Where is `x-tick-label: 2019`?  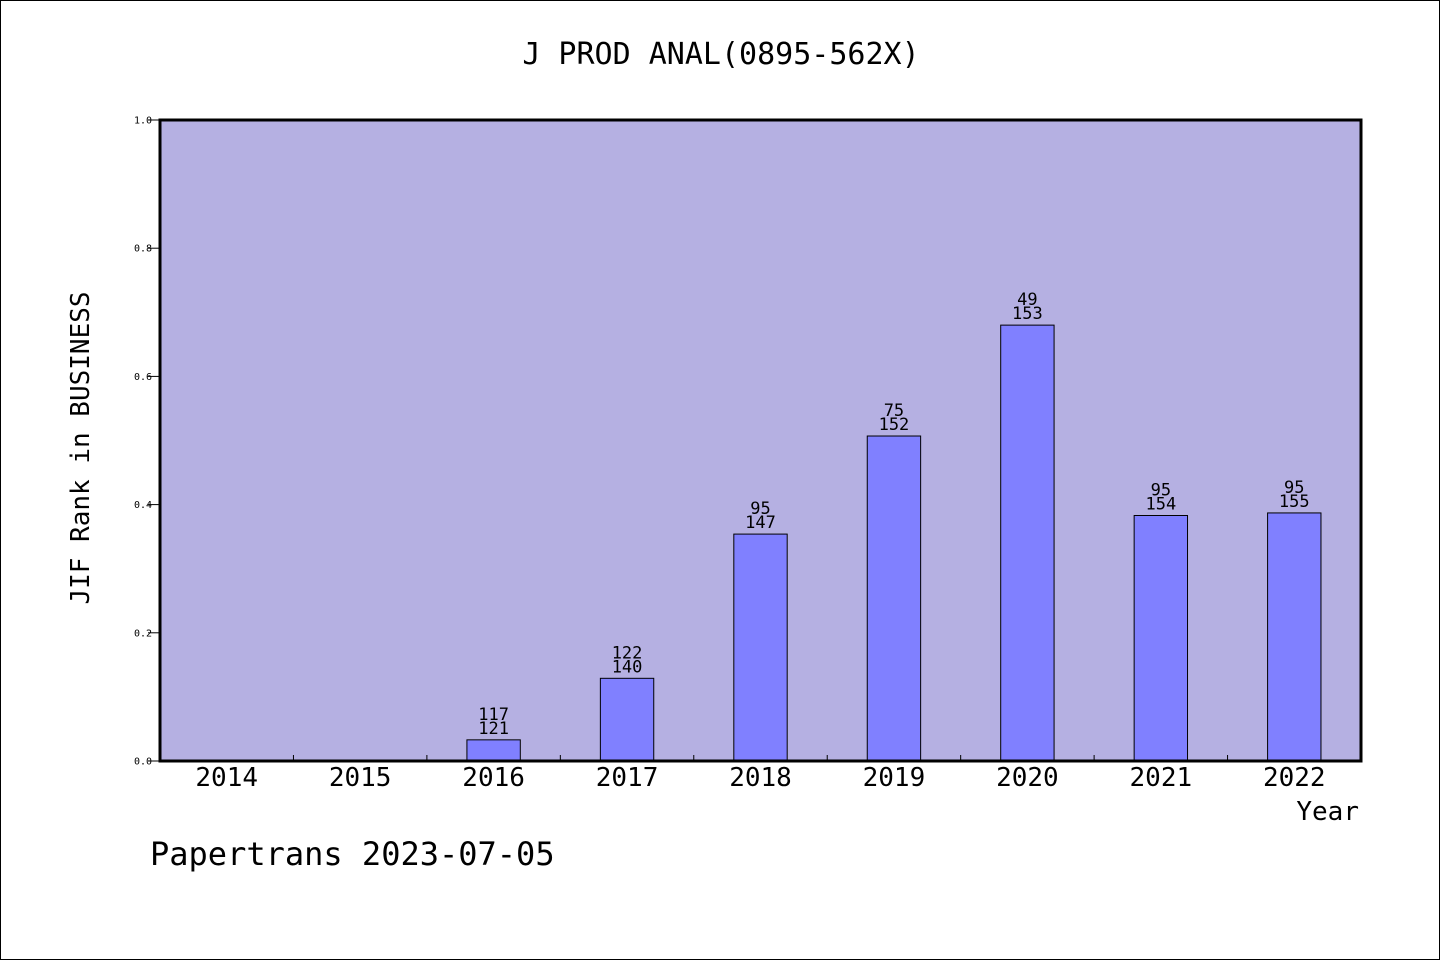 x-tick-label: 2019 is located at coordinates (894, 778).